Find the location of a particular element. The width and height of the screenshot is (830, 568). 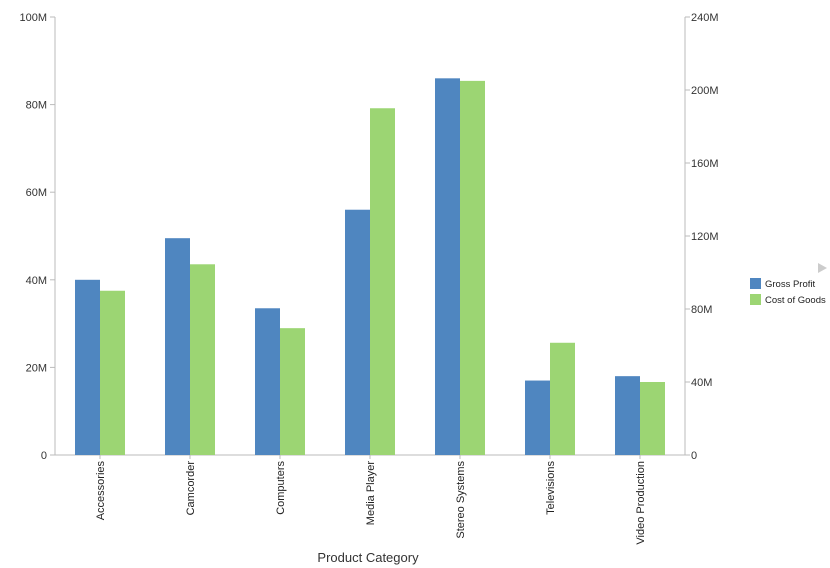

right-tick-label: 40M is located at coordinates (701, 383).